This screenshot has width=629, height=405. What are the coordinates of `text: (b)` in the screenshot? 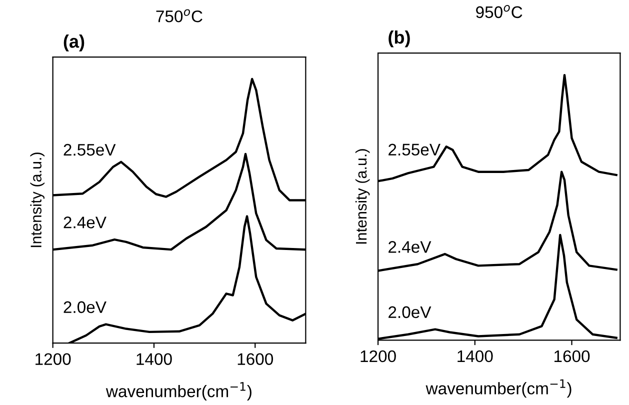 It's located at (399, 39).